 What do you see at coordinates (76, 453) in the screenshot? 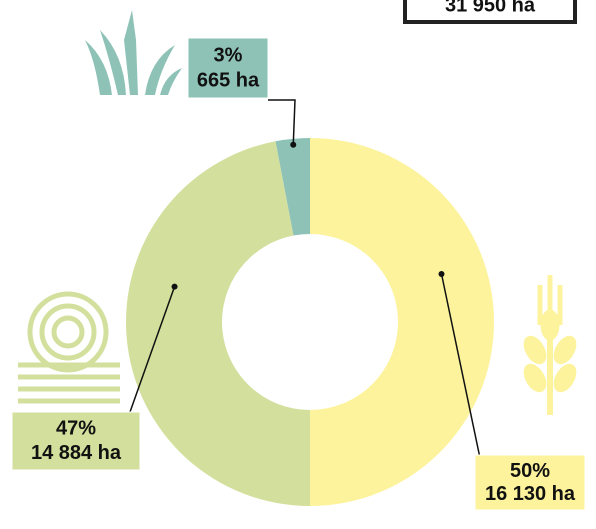
I see `hectare-label: 14 884 ha` at bounding box center [76, 453].